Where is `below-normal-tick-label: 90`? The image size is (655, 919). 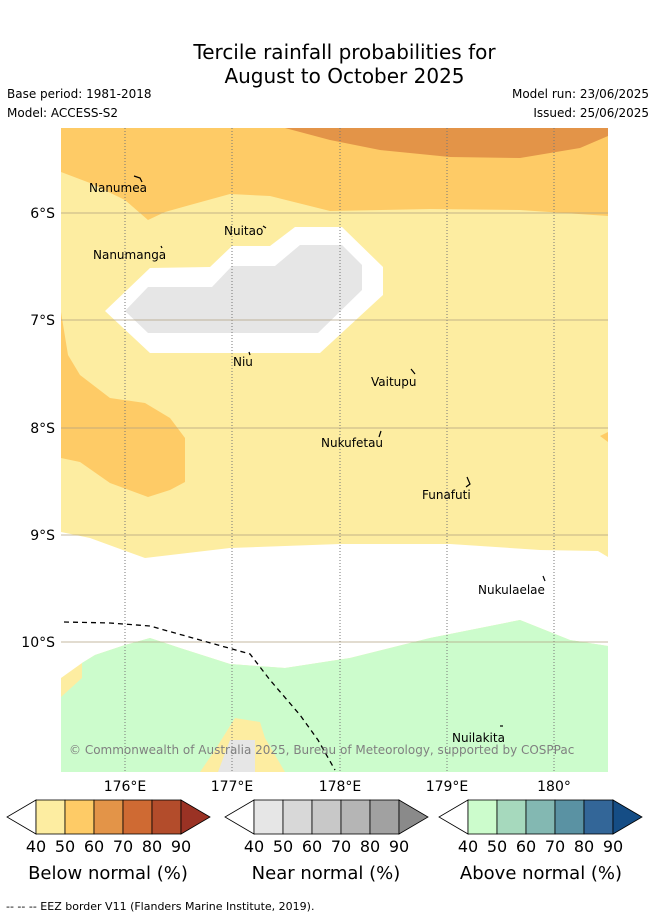
below-normal-tick-label: 90 is located at coordinates (181, 846).